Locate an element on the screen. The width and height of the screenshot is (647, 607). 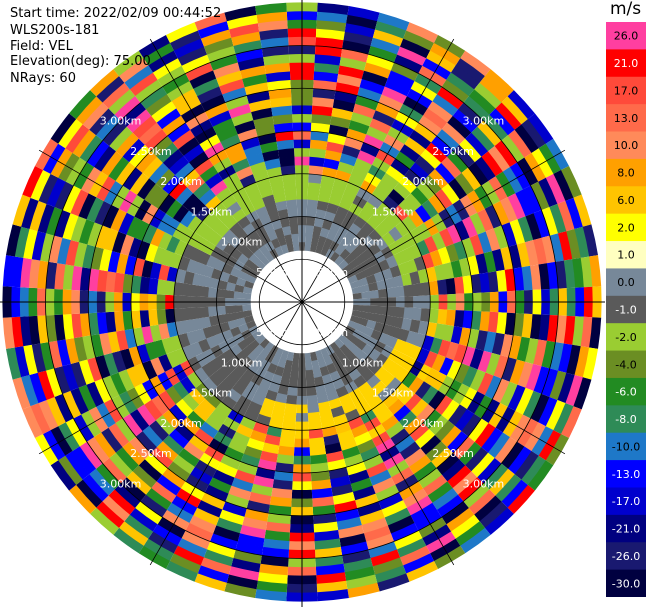
range-ring-label: 1.50km is located at coordinates (212, 211).